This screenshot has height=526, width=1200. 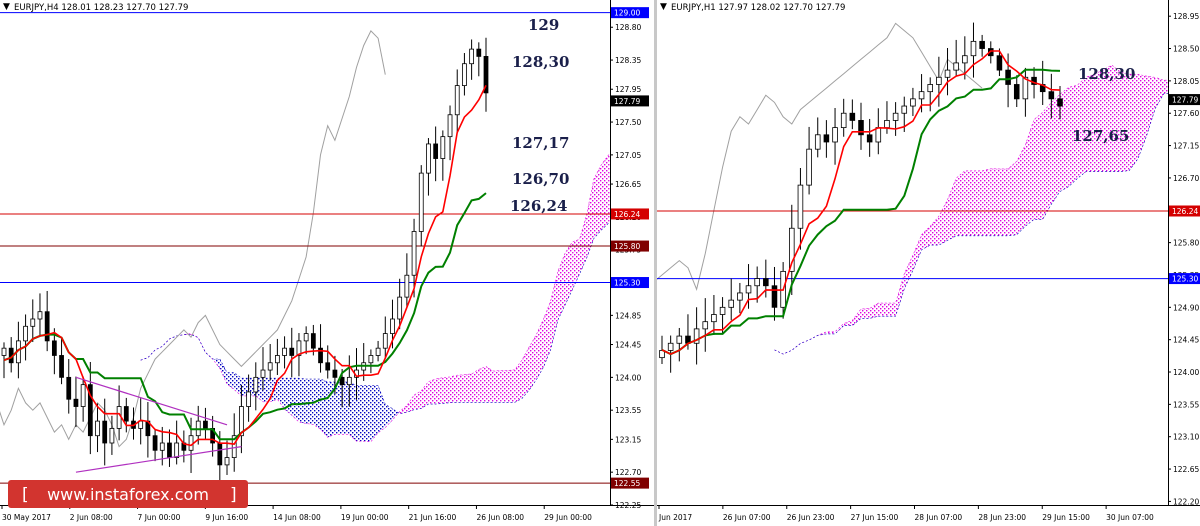 I want to click on time-axis-label: 29 Jun 00:00, so click(x=568, y=517).